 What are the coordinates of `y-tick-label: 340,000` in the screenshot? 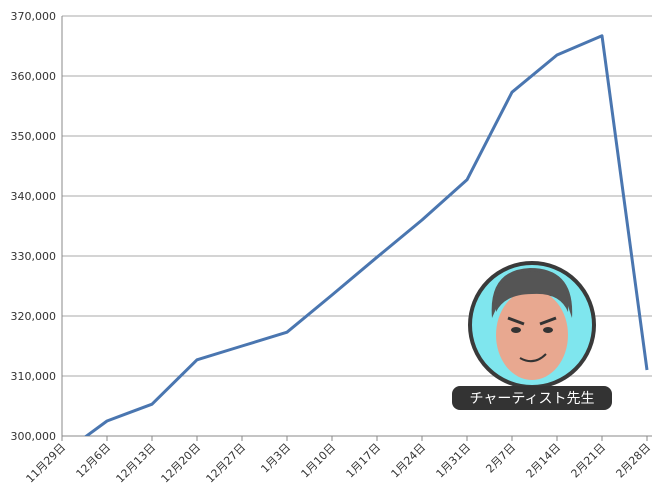 It's located at (34, 196).